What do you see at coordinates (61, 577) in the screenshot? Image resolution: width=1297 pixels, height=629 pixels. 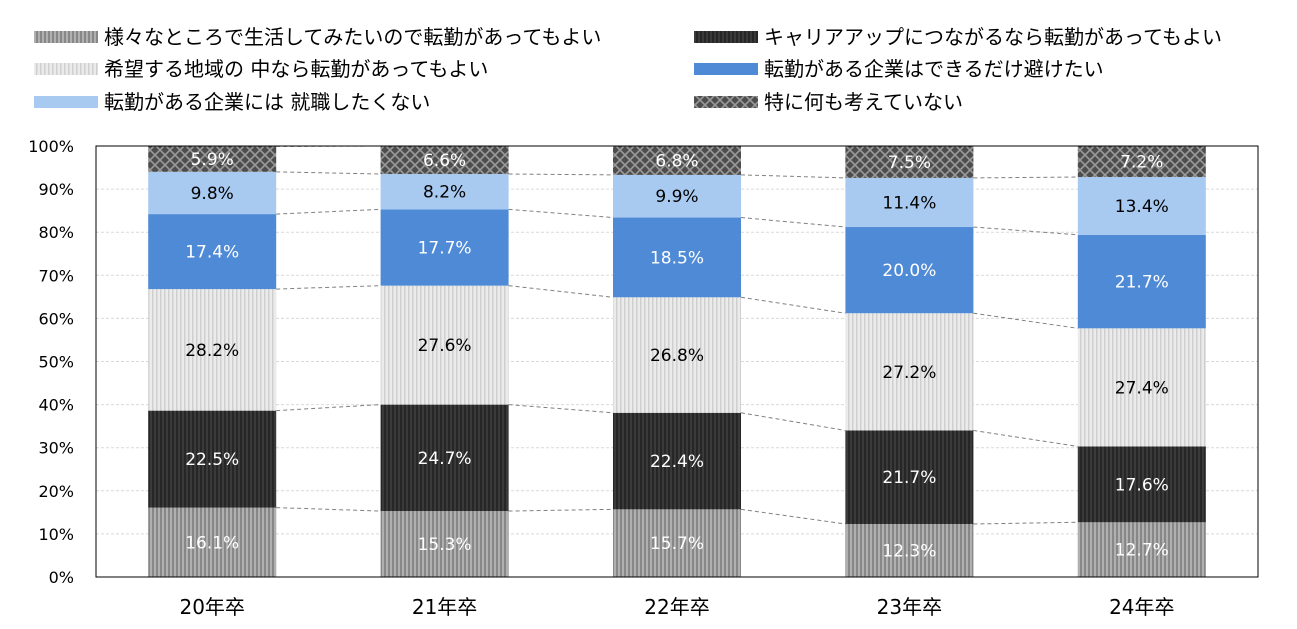 I see `y-tick-label: 0%` at bounding box center [61, 577].